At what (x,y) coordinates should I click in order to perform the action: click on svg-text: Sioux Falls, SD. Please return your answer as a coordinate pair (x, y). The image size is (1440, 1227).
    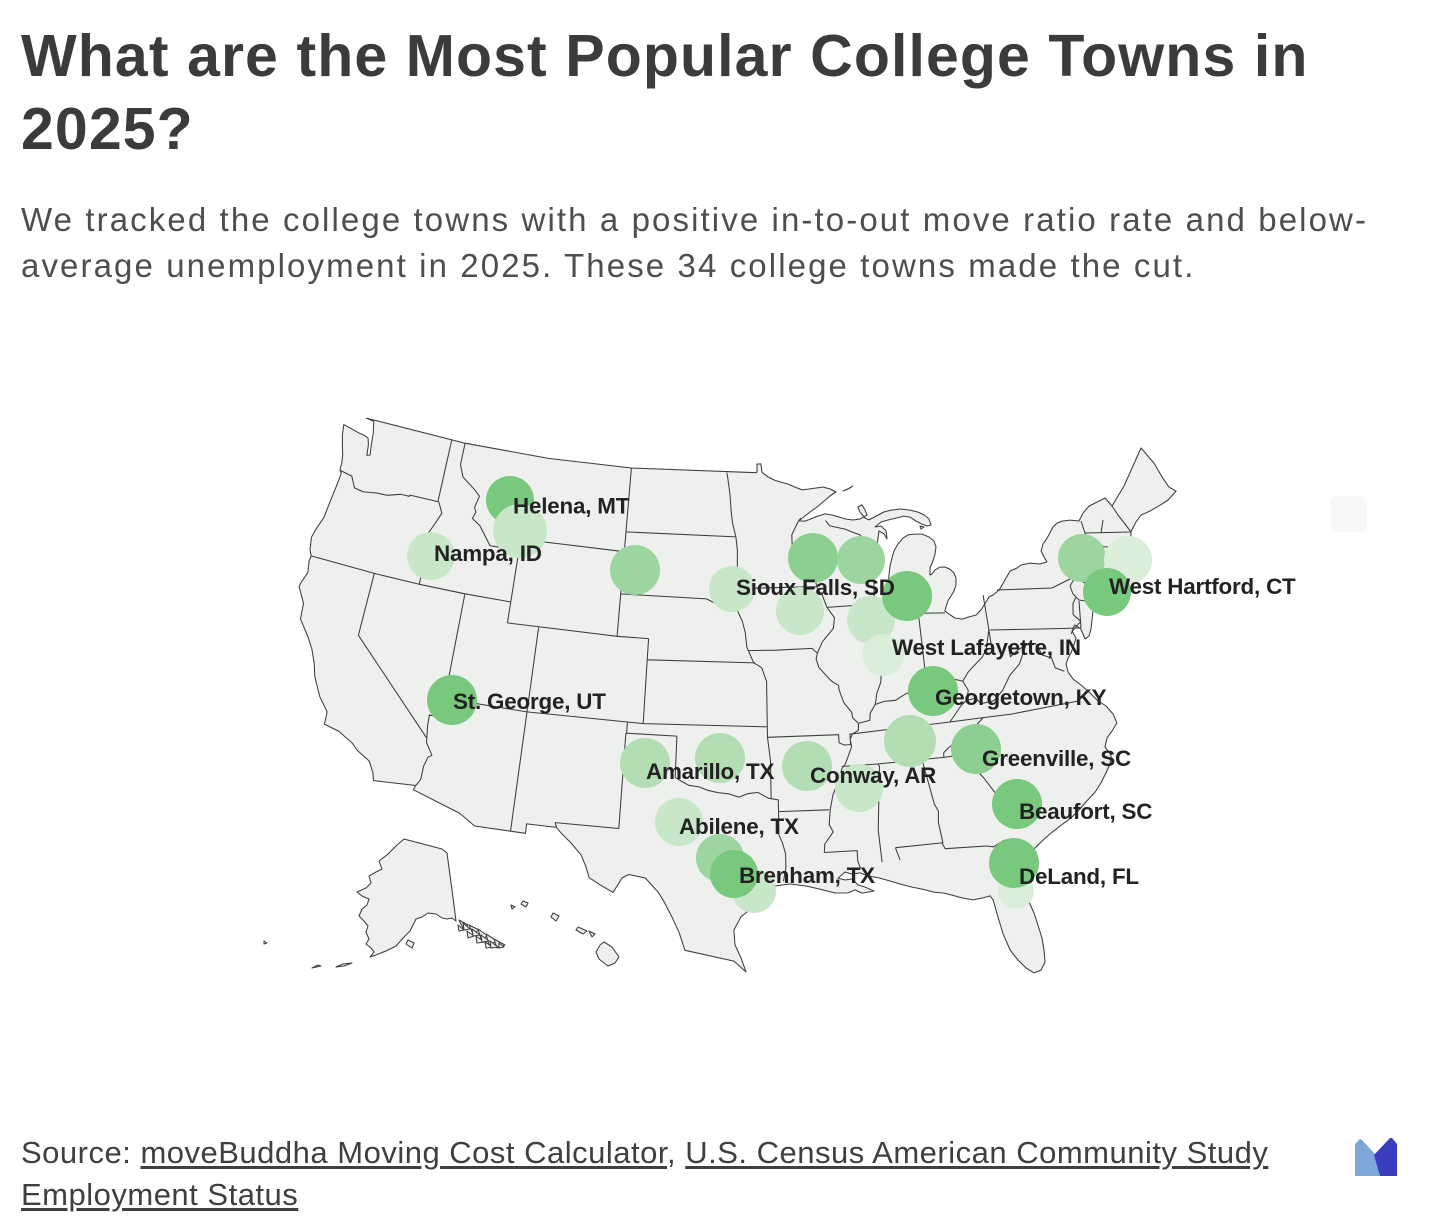
    Looking at the image, I should click on (815, 587).